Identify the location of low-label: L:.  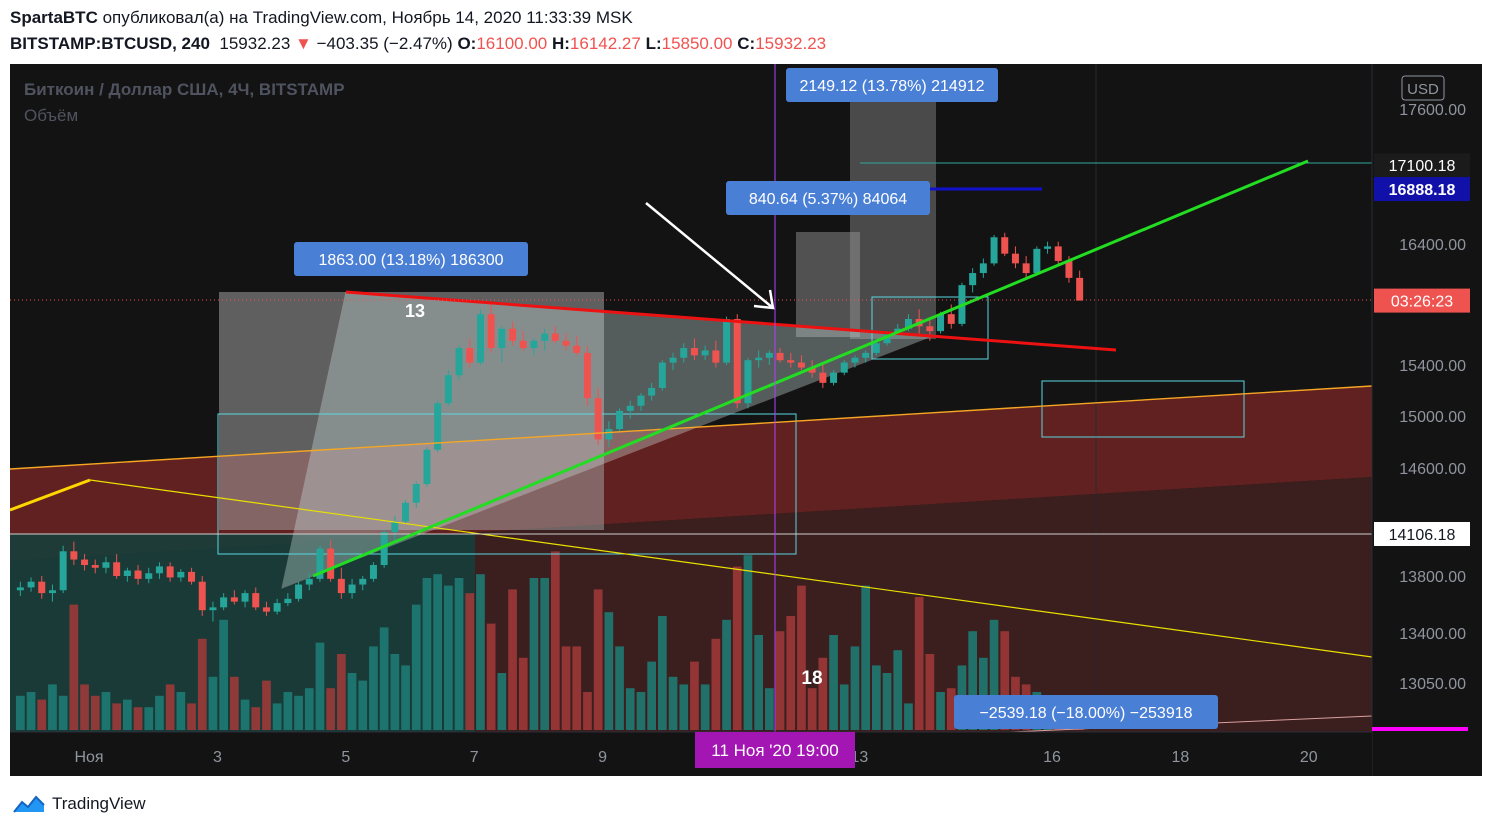
(653, 43).